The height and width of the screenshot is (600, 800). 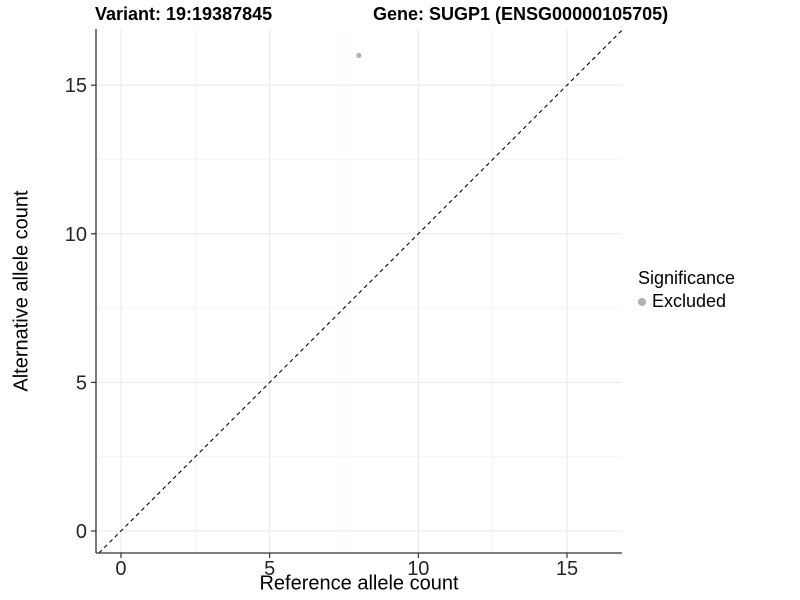 I want to click on y-tick-label: 10, so click(x=76, y=235).